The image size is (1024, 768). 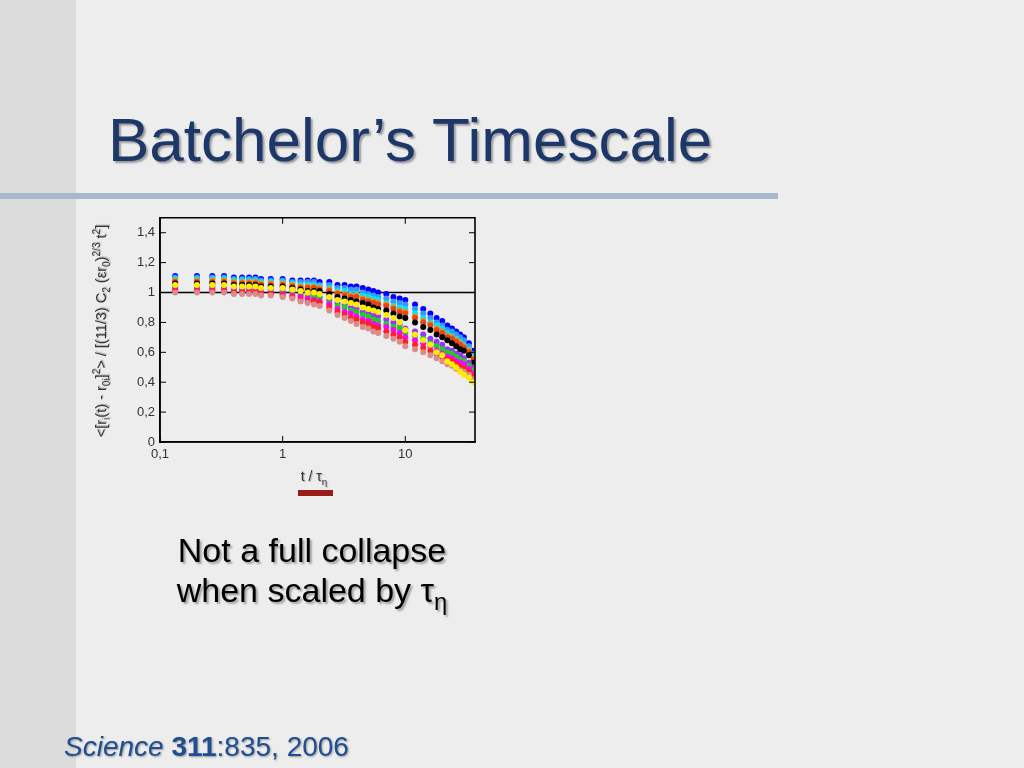 I want to click on text: Science 311:835, 2006, so click(x=206, y=746).